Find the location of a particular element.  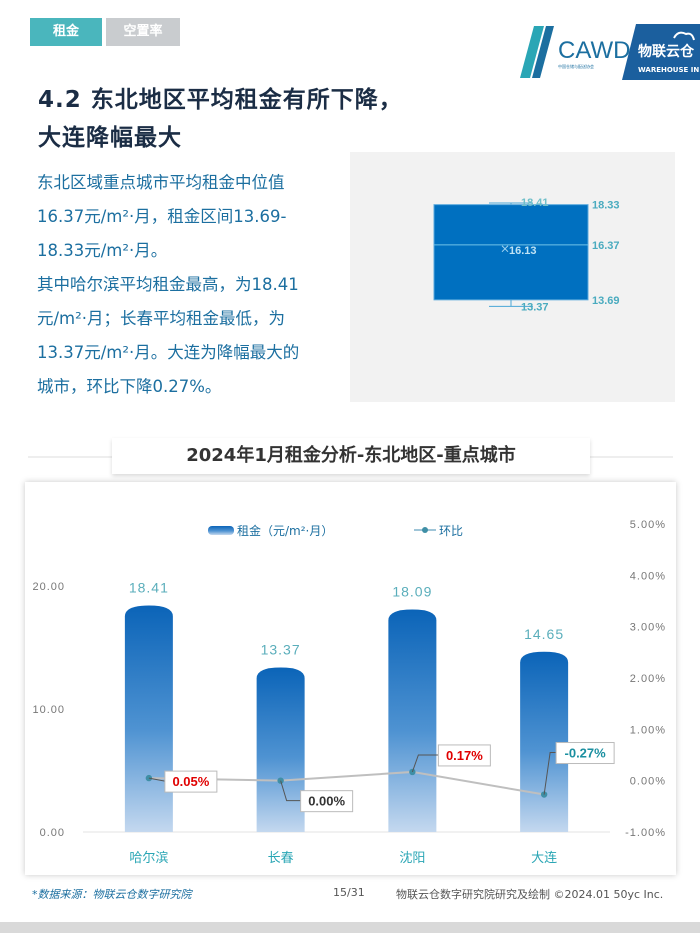

logo-brand-text: 物联云仓 is located at coordinates (666, 51).